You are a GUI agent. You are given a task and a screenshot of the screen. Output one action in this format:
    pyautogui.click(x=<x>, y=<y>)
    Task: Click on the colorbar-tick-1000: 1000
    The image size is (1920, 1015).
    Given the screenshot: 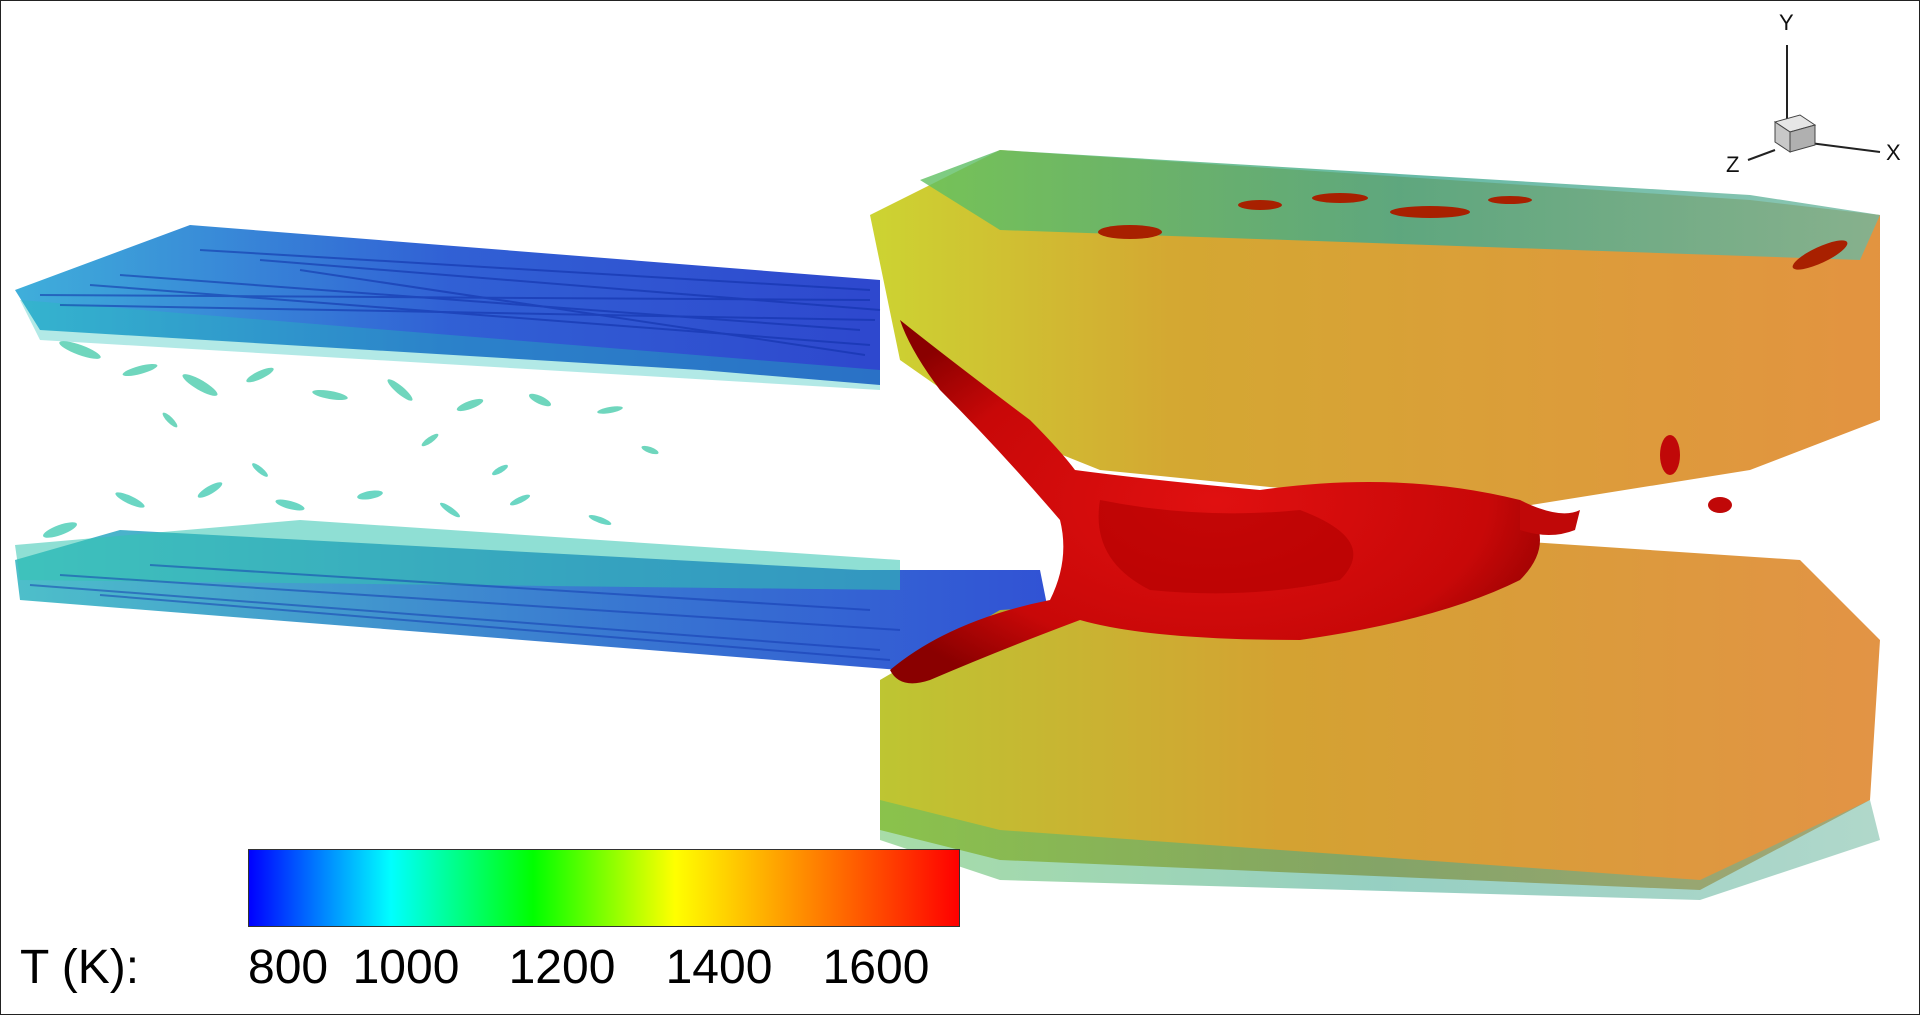 What is the action you would take?
    pyautogui.click(x=406, y=967)
    